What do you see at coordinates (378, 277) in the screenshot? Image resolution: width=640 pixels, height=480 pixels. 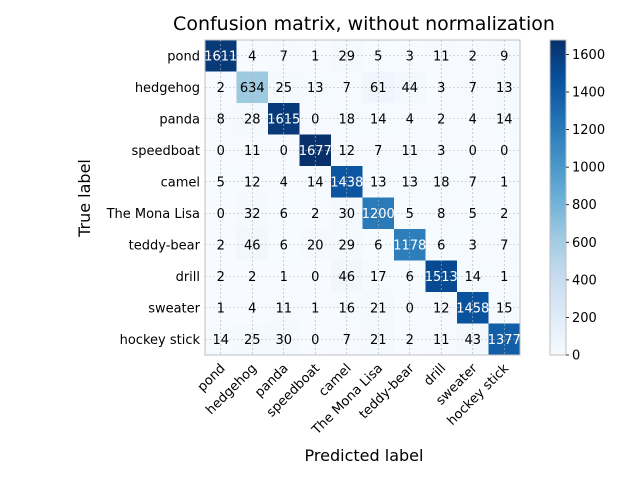 I see `cell-value-label: 17` at bounding box center [378, 277].